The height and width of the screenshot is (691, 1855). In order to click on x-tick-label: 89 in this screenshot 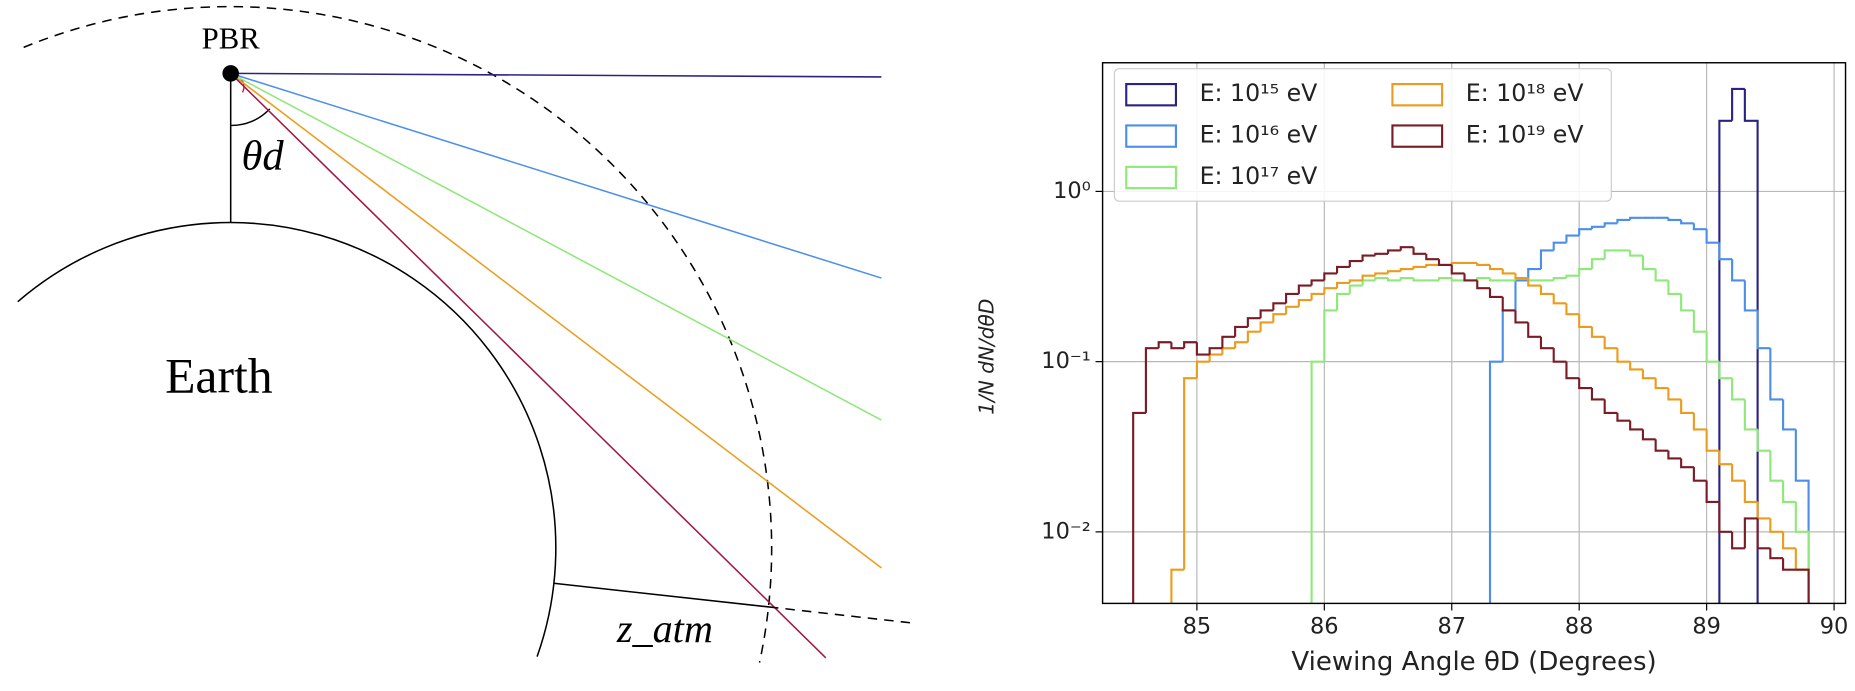, I will do `click(1706, 627)`.